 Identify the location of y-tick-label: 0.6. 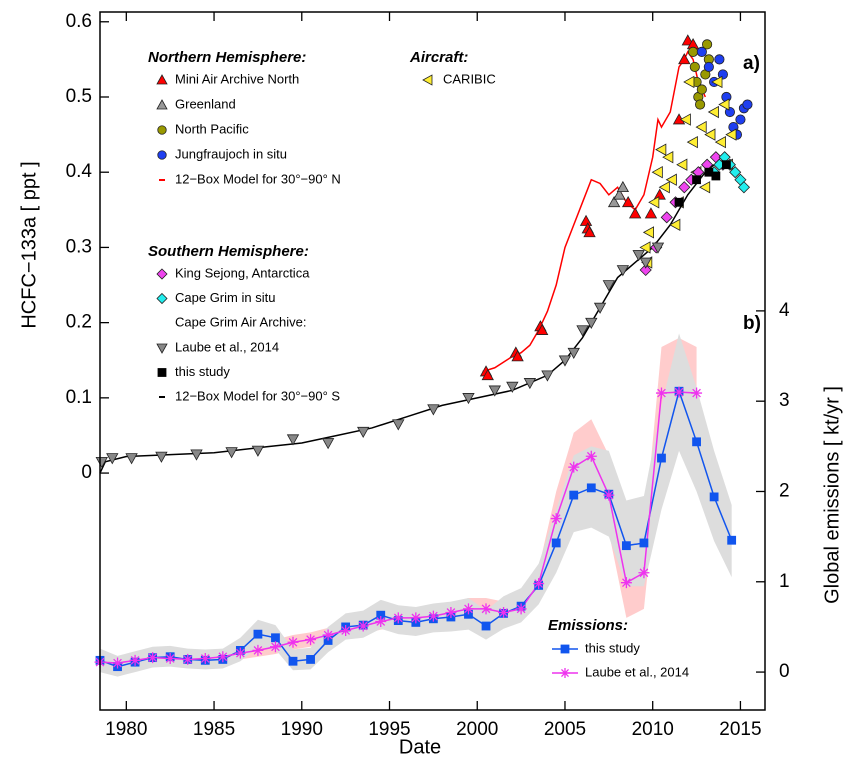
(79, 21).